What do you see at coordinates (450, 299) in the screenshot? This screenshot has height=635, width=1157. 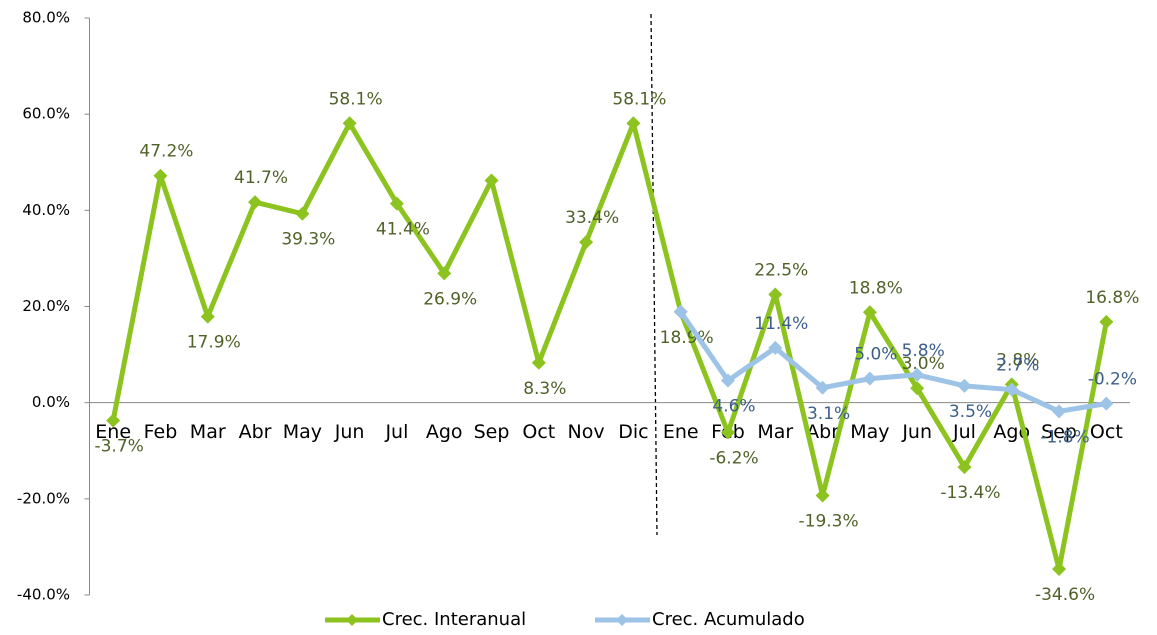 I see `data-label: 26.9%` at bounding box center [450, 299].